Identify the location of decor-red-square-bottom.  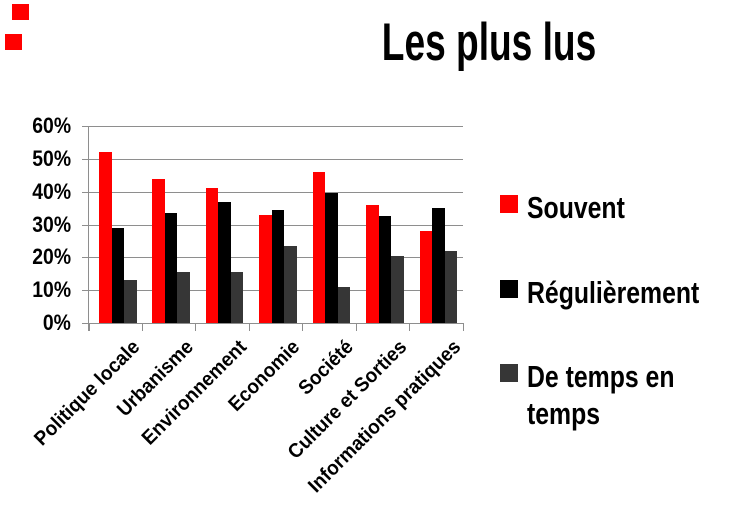
(13, 42).